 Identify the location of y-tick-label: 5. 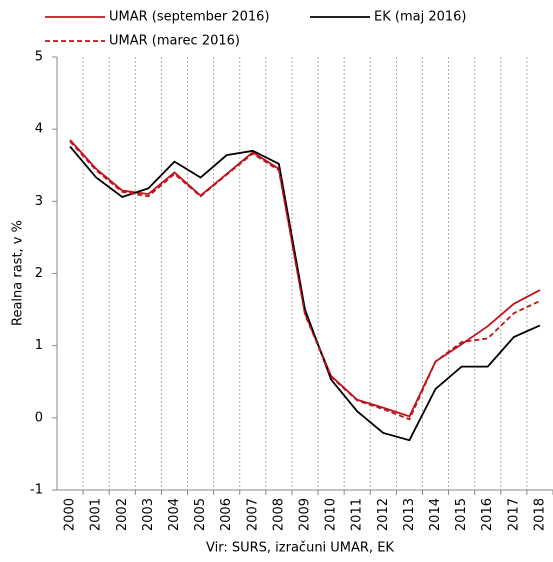
(39, 57).